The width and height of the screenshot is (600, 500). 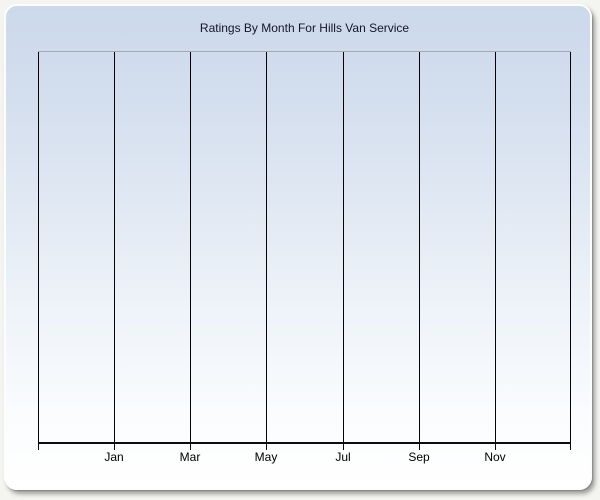 What do you see at coordinates (304, 28) in the screenshot?
I see `chart-title: Ratings By Month For Hills Van Service` at bounding box center [304, 28].